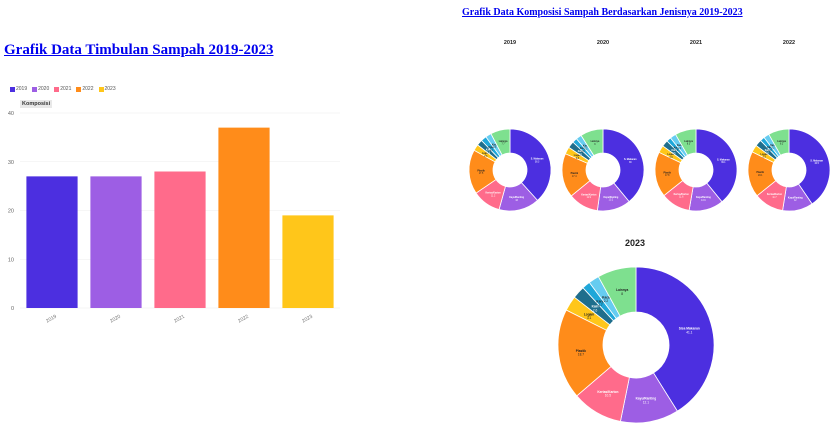 The width and height of the screenshot is (833, 427). What do you see at coordinates (244, 217) in the screenshot?
I see `bar-2022` at bounding box center [244, 217].